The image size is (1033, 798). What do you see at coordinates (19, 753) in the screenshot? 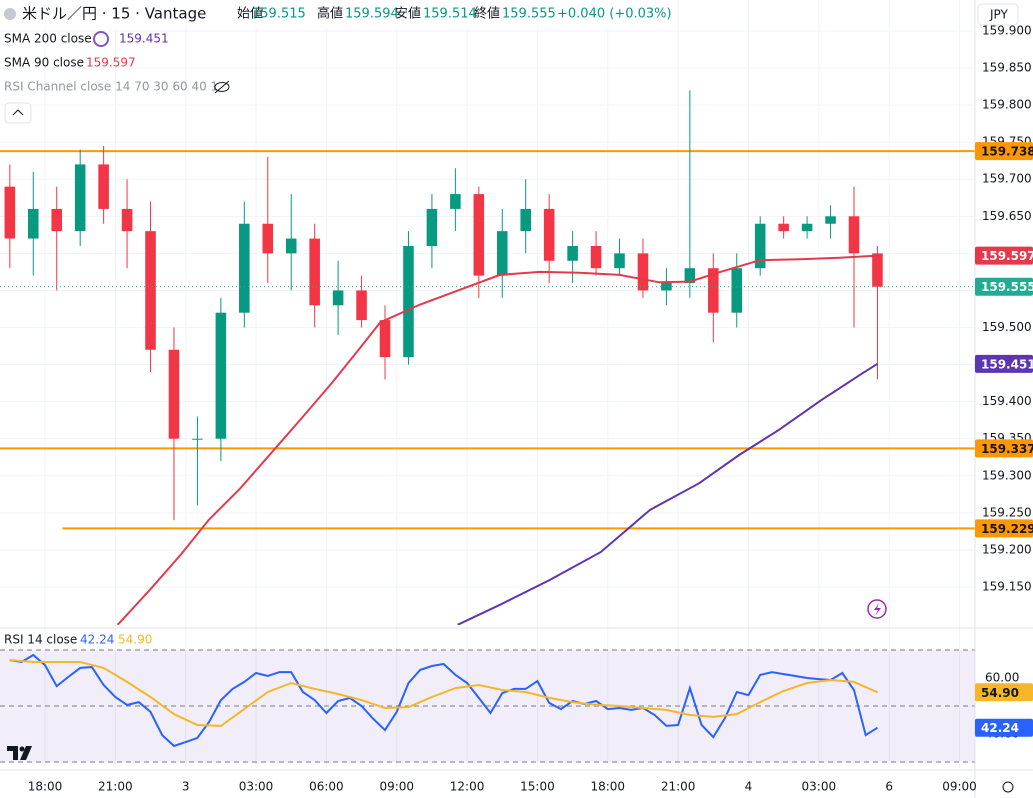
I see `logo` at bounding box center [19, 753].